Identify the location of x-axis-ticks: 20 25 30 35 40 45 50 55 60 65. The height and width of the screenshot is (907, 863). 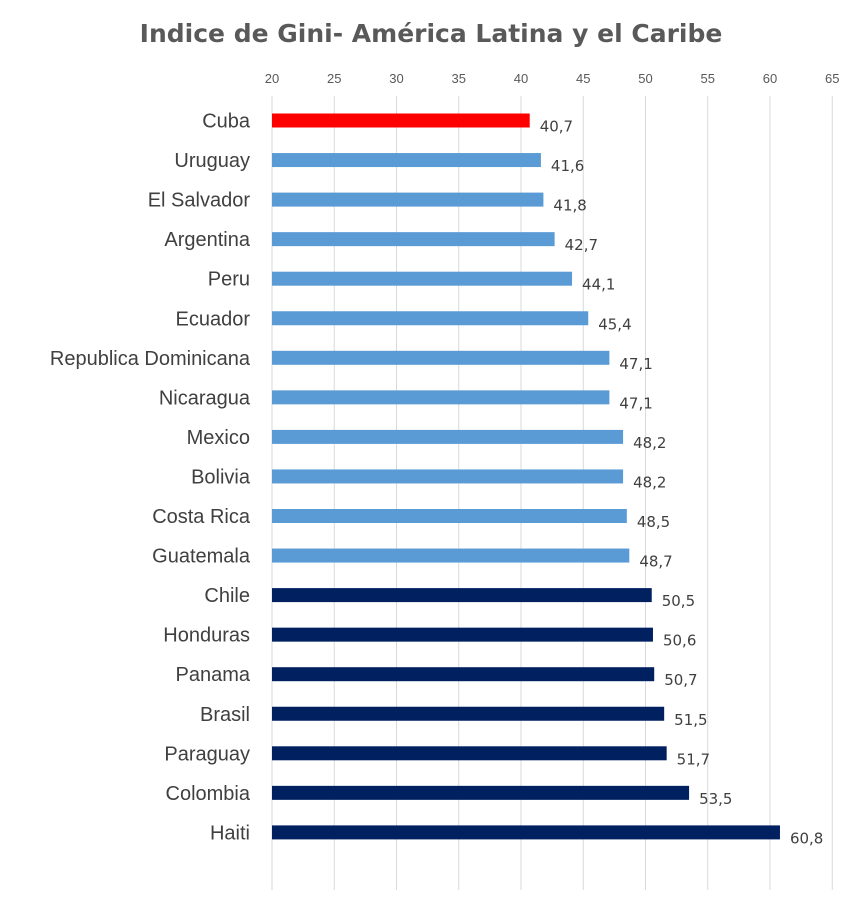
(552, 78).